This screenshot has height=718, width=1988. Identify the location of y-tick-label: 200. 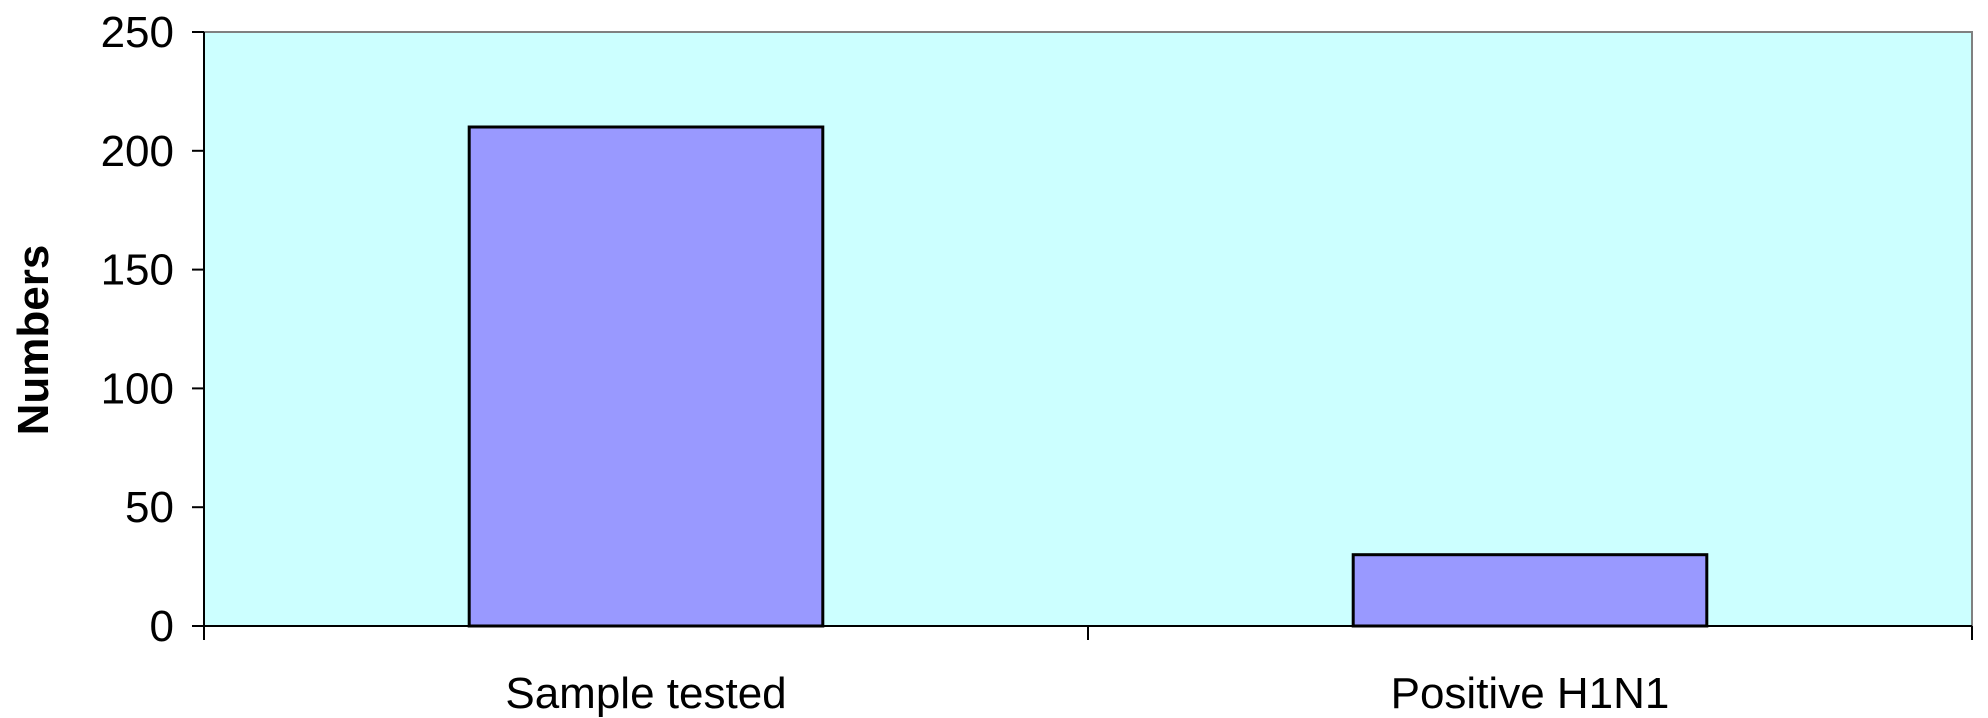
(137, 151).